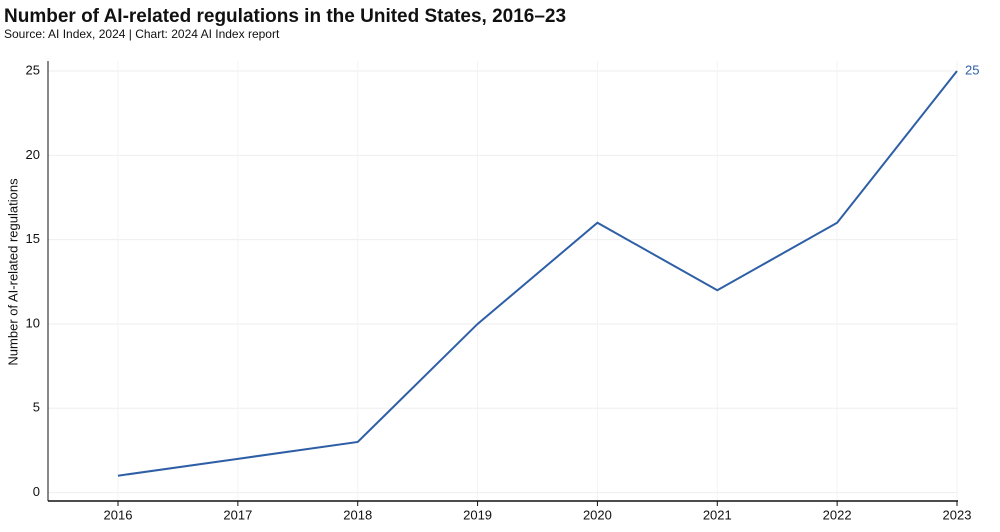 The width and height of the screenshot is (1000, 532). What do you see at coordinates (118, 514) in the screenshot?
I see `x-tick-label: 2016` at bounding box center [118, 514].